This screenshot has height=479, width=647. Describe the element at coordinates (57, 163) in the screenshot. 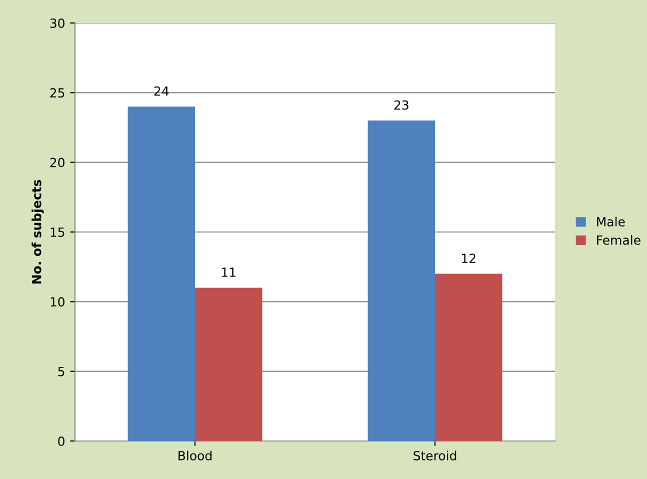

I see `y-tick-label: 20` at that location.